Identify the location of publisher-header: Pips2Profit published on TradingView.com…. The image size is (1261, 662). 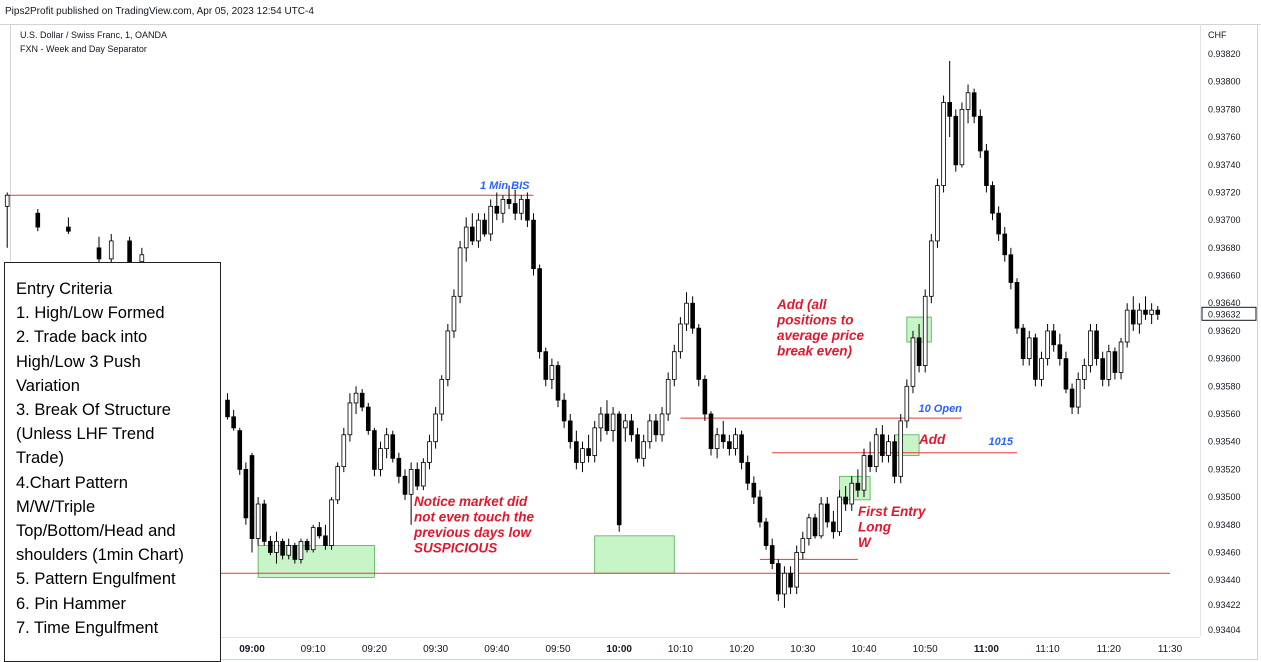
(630, 12).